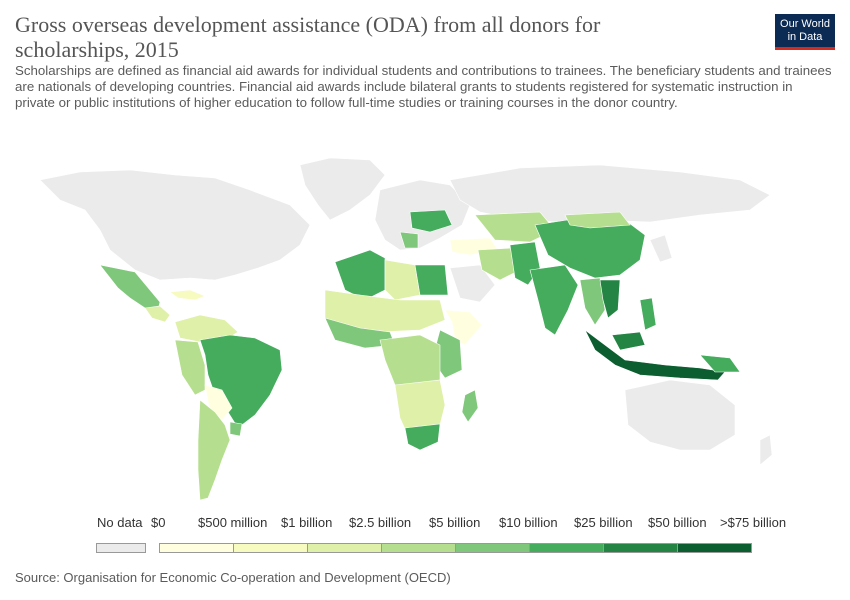 The image size is (850, 600). I want to click on region-uruguay, so click(236, 429).